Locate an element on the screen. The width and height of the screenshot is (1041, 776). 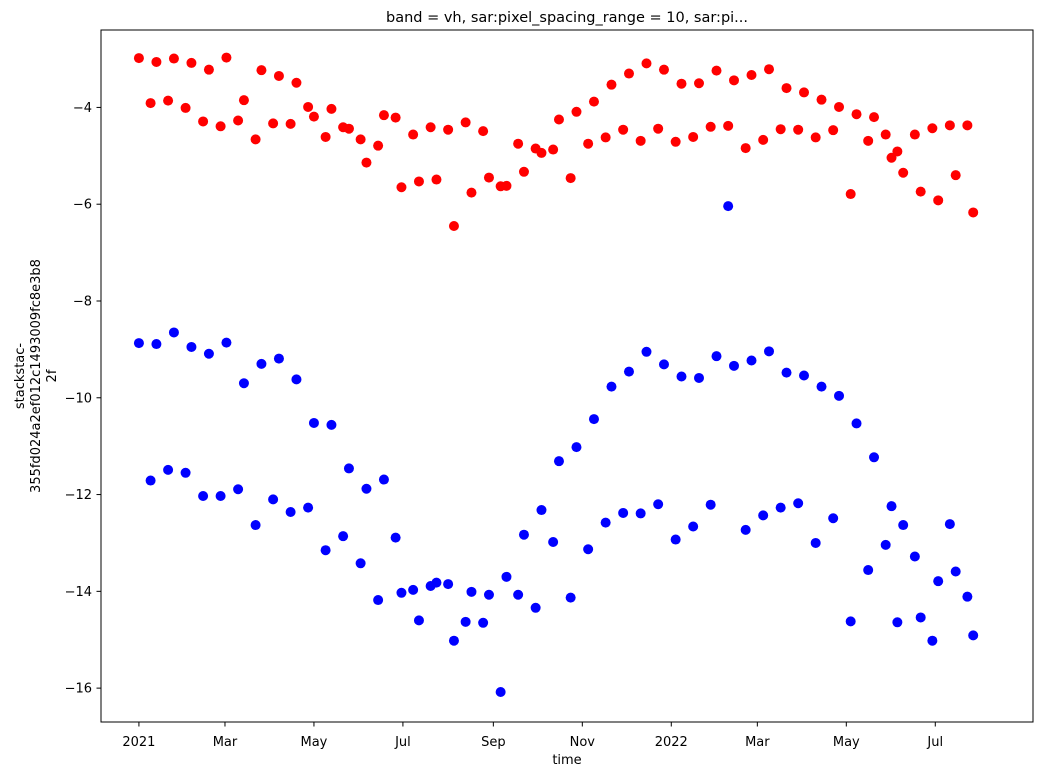
x-tick-label-3: Jul is located at coordinates (402, 742).